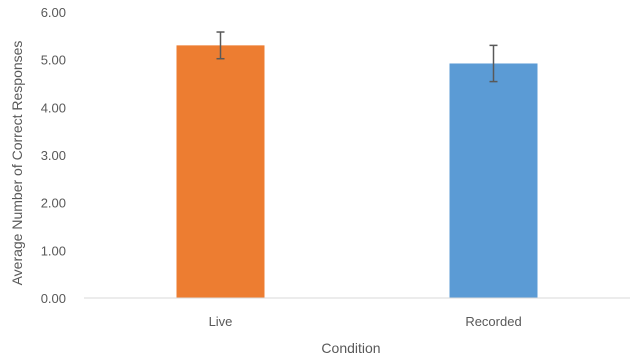  I want to click on error-bars-group, so click(357, 57).